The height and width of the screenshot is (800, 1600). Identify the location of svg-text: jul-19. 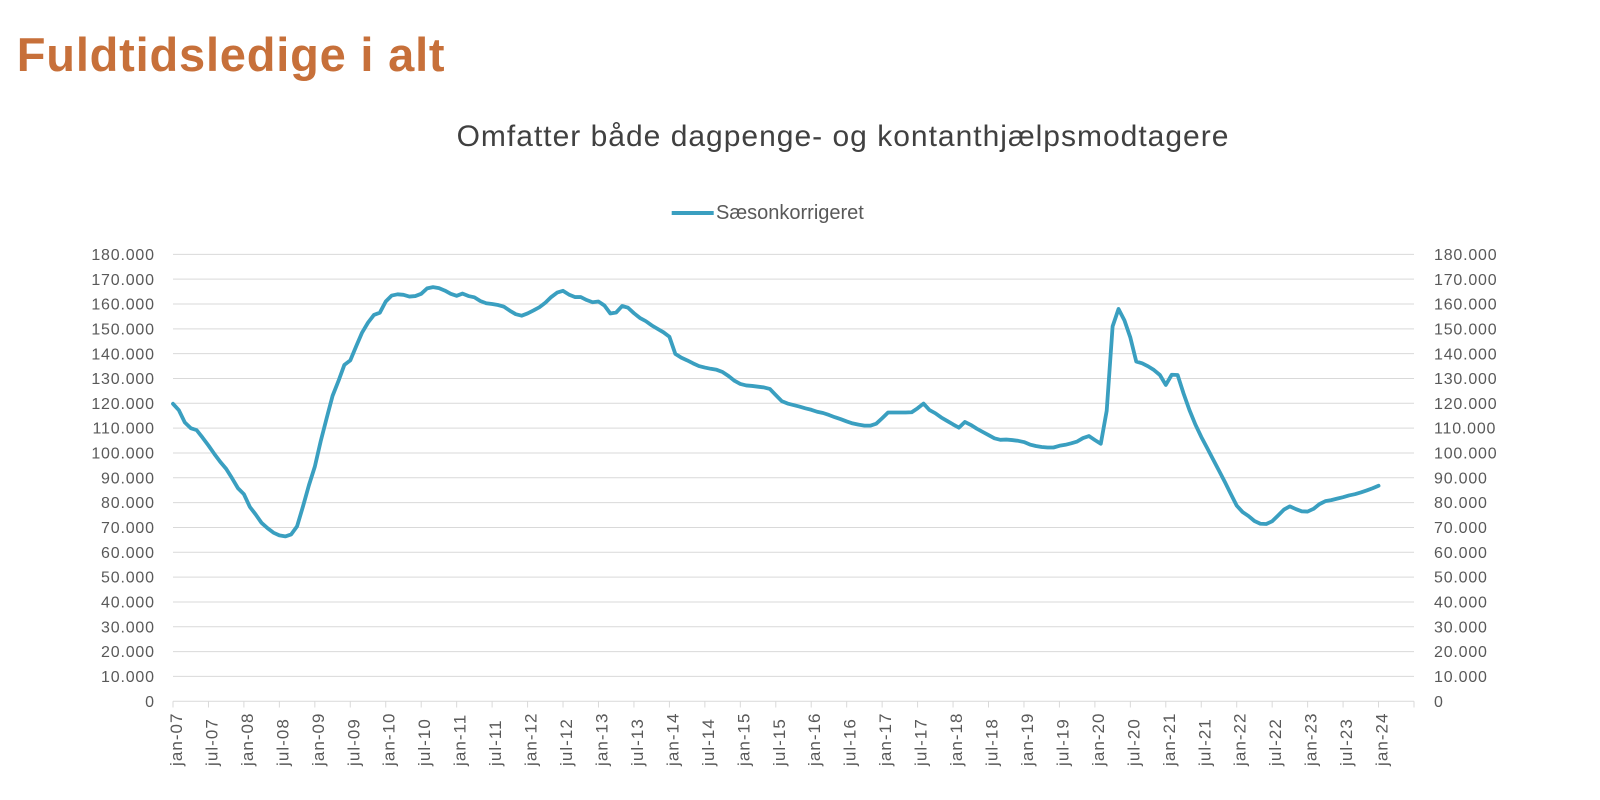
(1062, 742).